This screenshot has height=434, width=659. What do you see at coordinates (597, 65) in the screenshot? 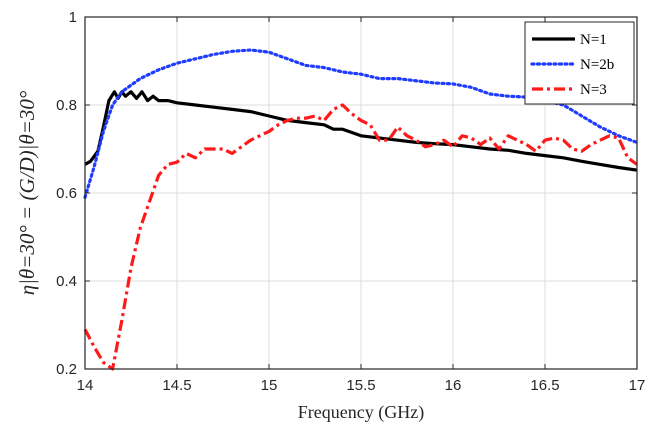
I see `legend-label: N=2b` at bounding box center [597, 65].